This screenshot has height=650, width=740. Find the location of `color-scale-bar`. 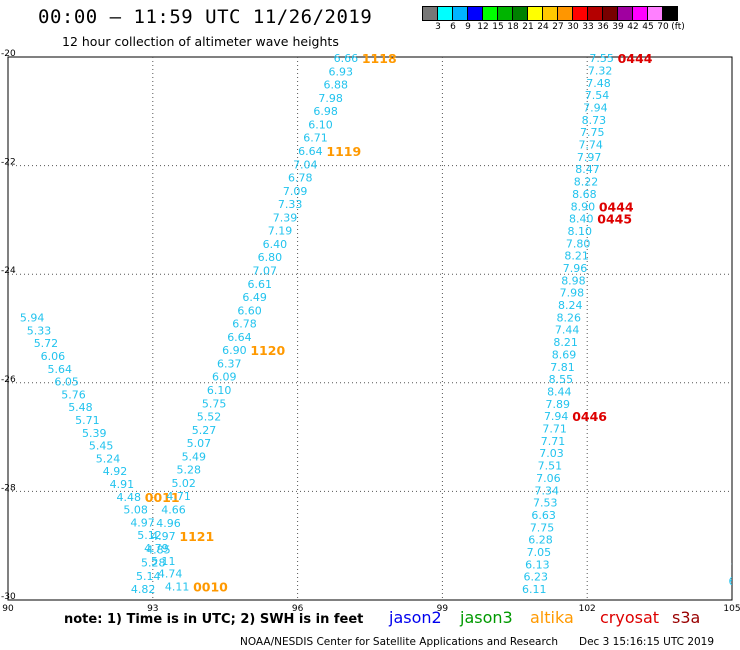

color-scale-bar is located at coordinates (550, 13).